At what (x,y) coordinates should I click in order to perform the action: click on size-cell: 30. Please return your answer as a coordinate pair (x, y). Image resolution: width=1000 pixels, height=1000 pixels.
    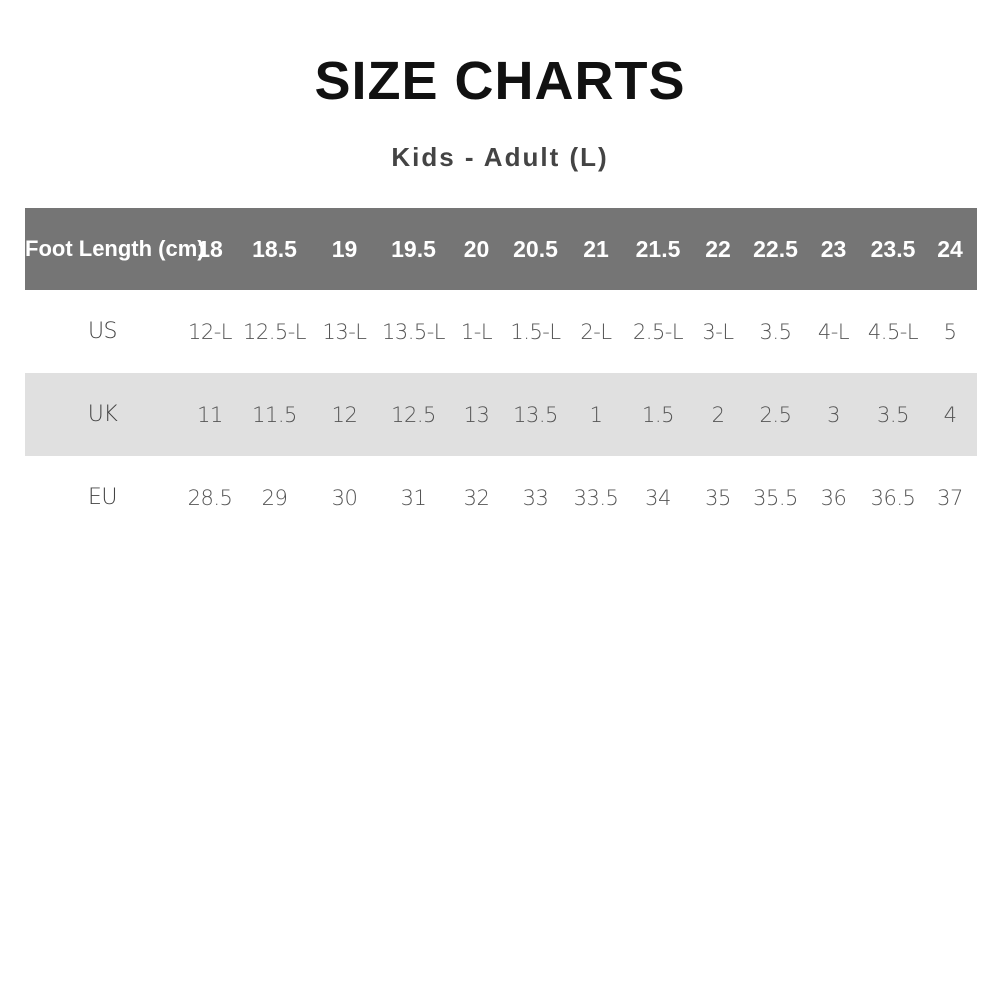
    Looking at the image, I should click on (344, 497).